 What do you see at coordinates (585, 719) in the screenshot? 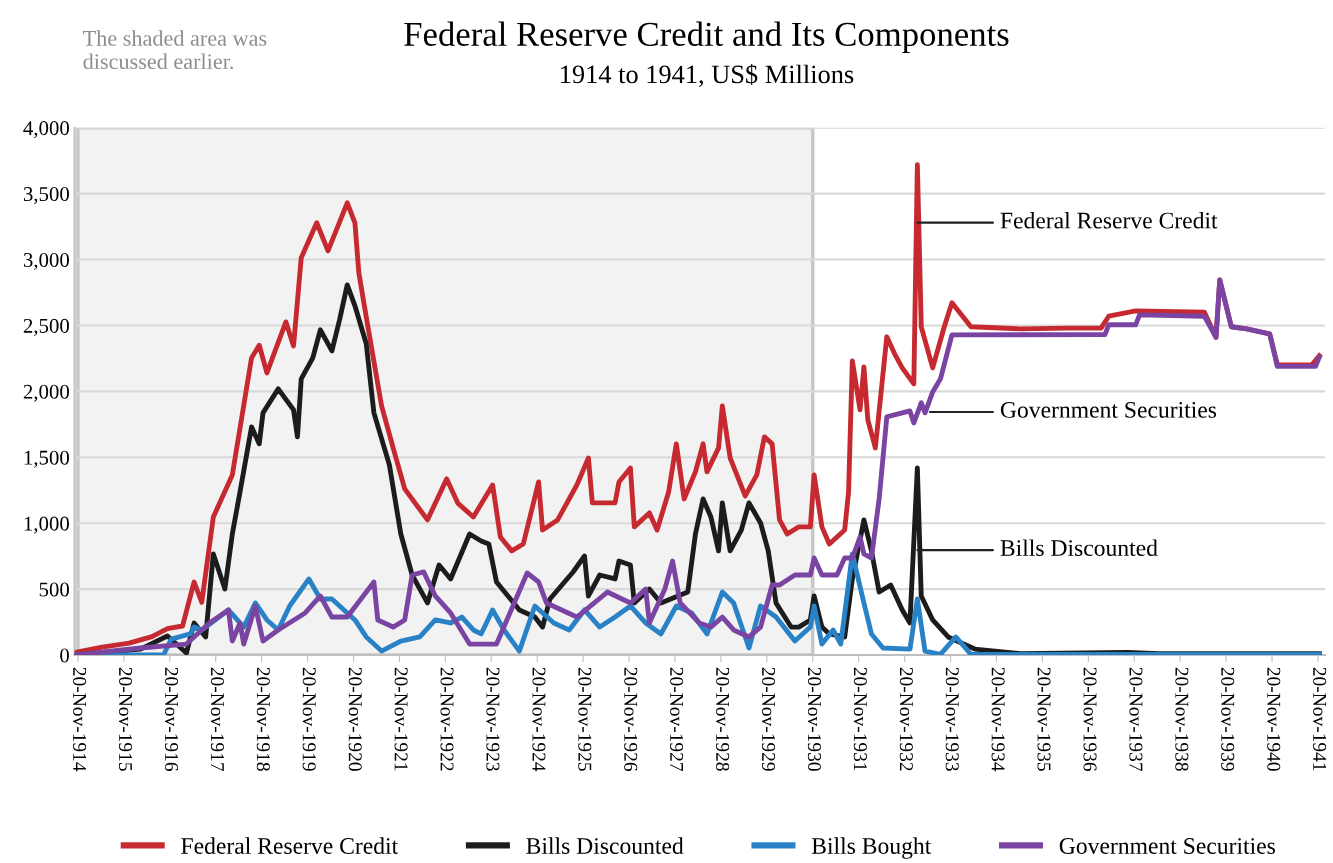
I see `x-tick-label: 20-Nov-1925` at bounding box center [585, 719].